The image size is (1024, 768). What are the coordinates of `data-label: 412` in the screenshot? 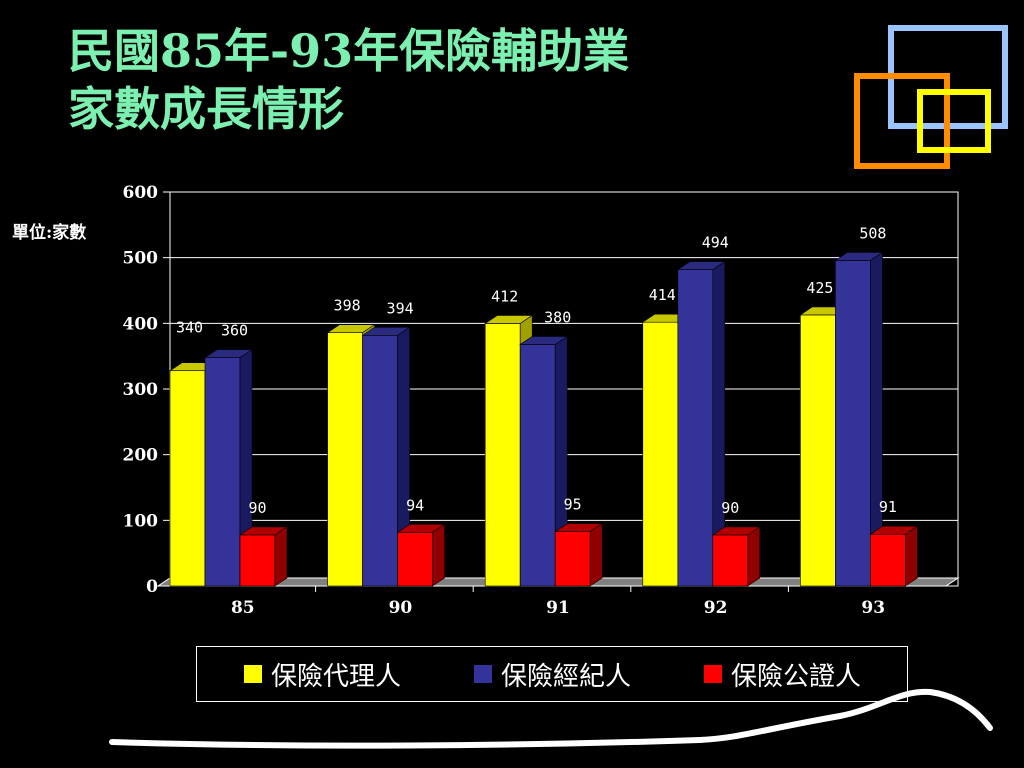 It's located at (504, 296).